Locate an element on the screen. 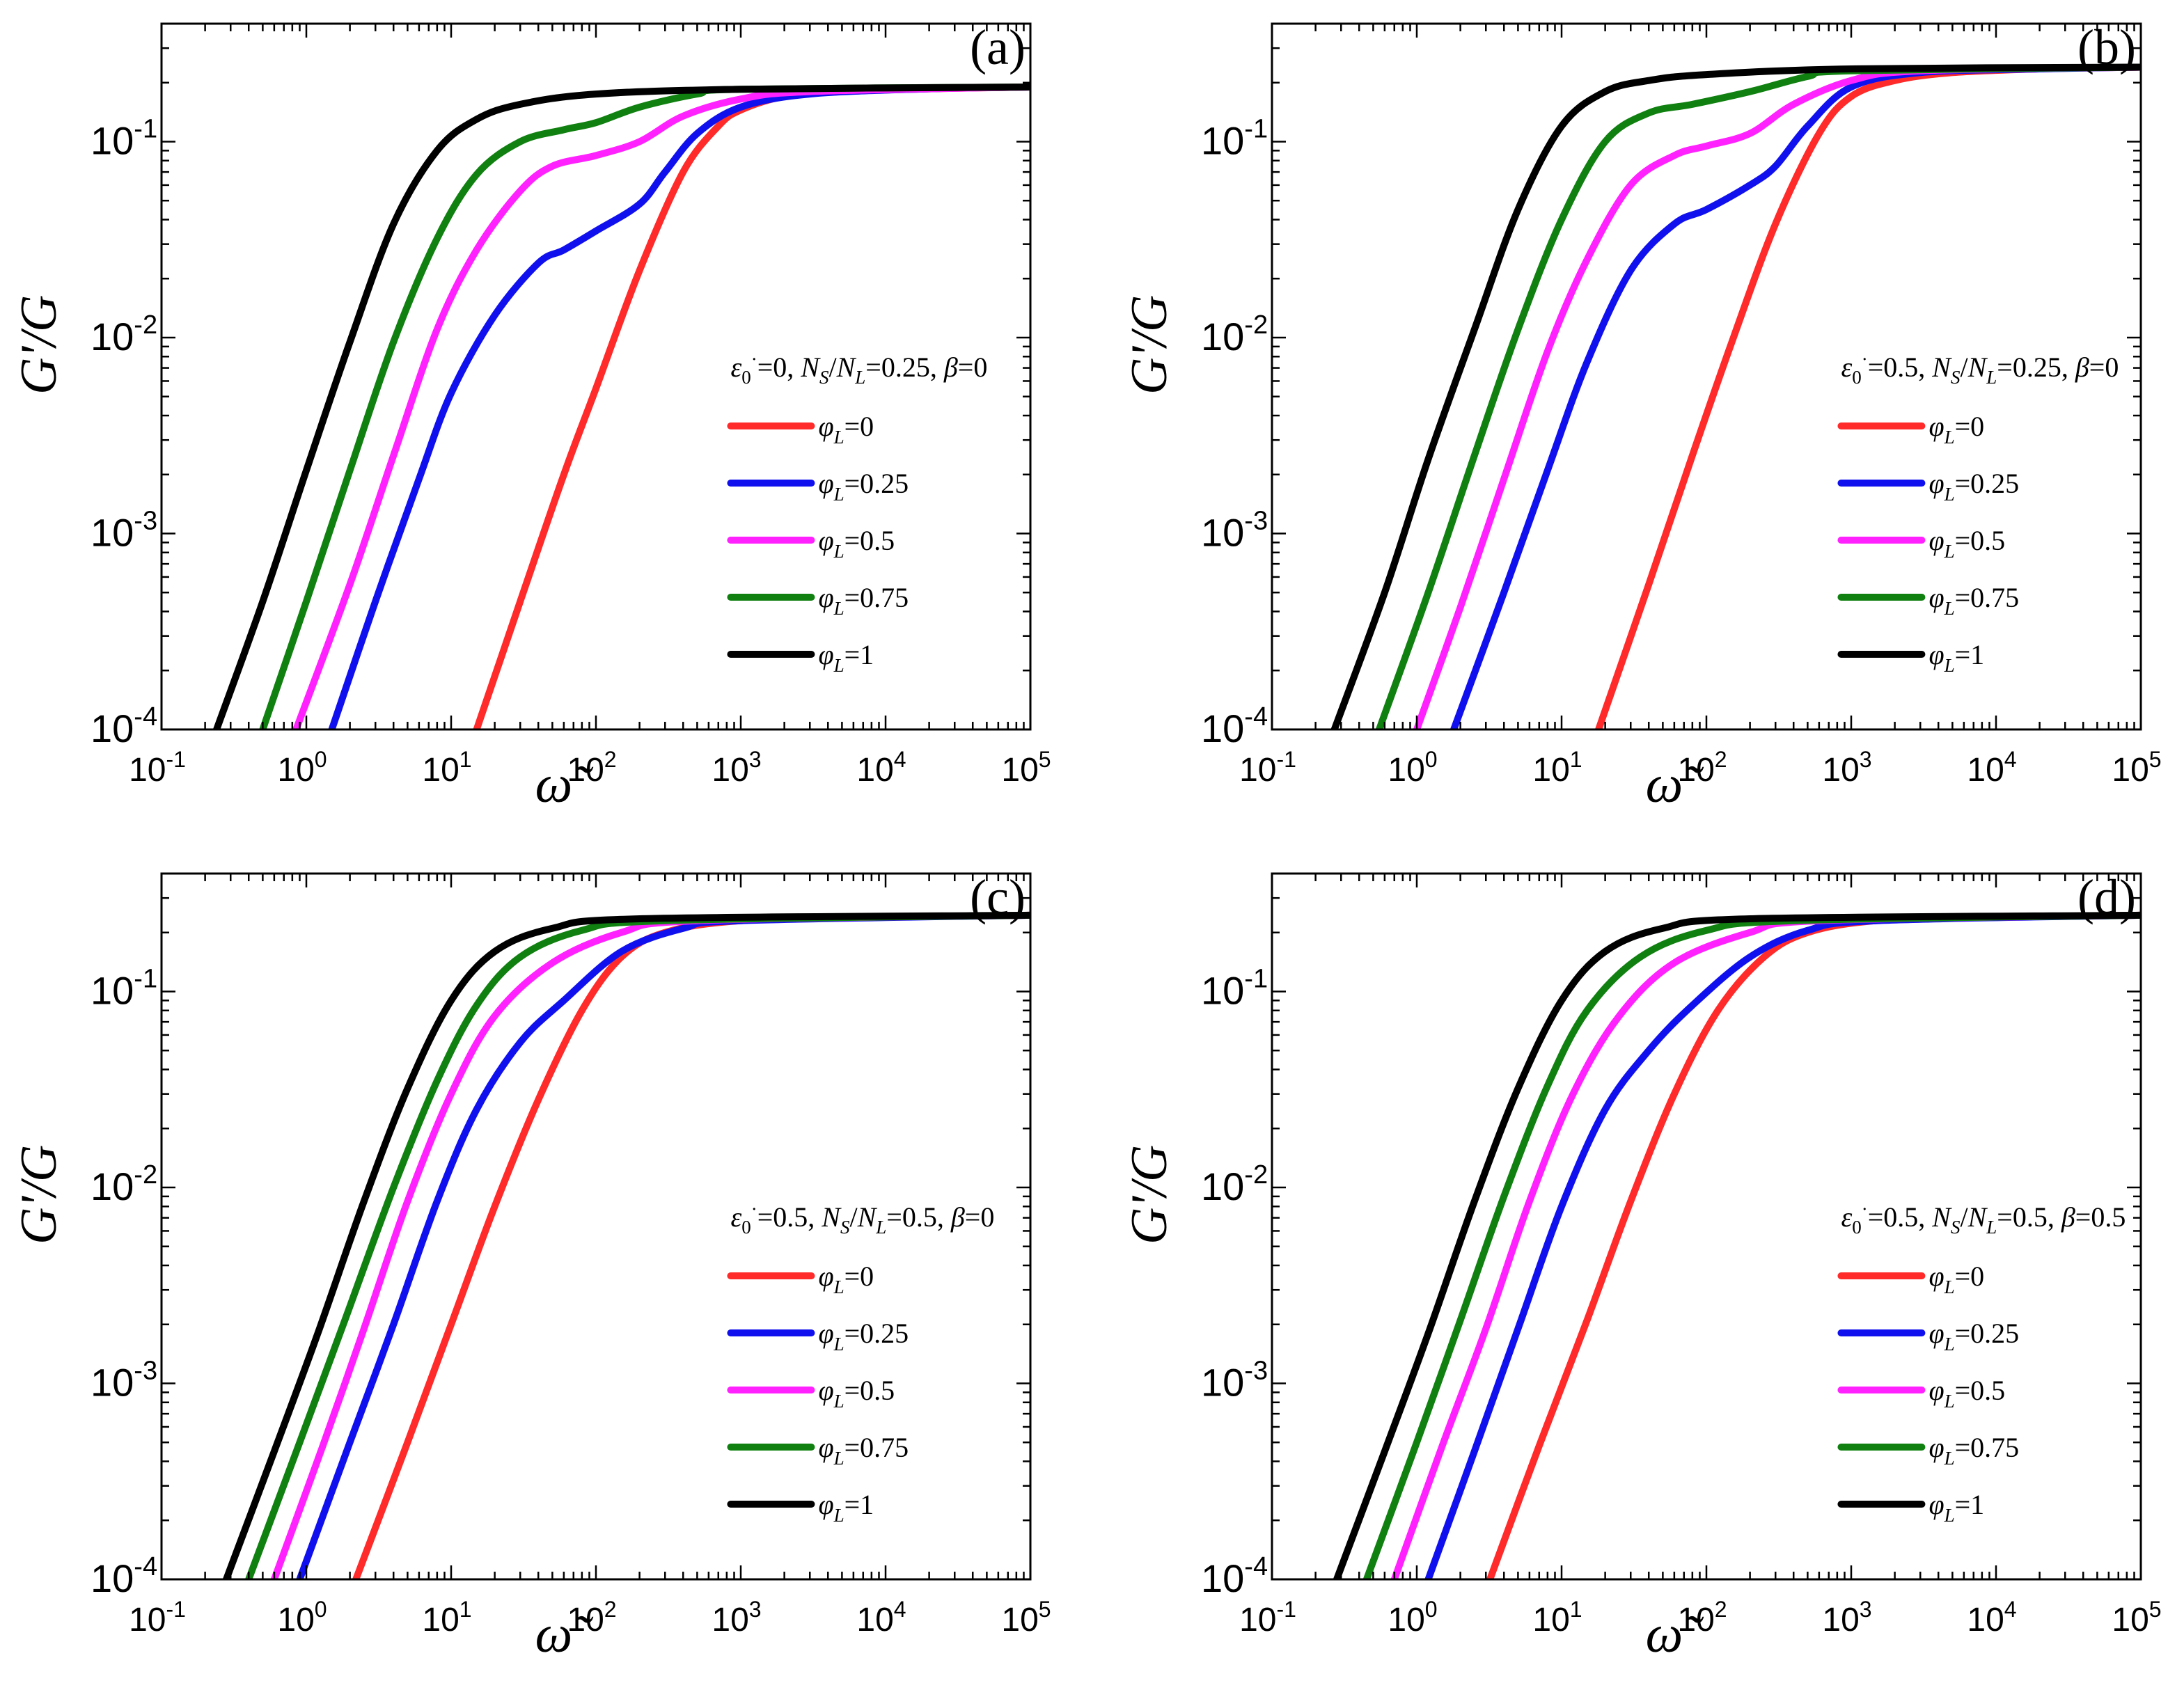 The image size is (2184, 1690). panel-label: (d) is located at coordinates (2106, 897).